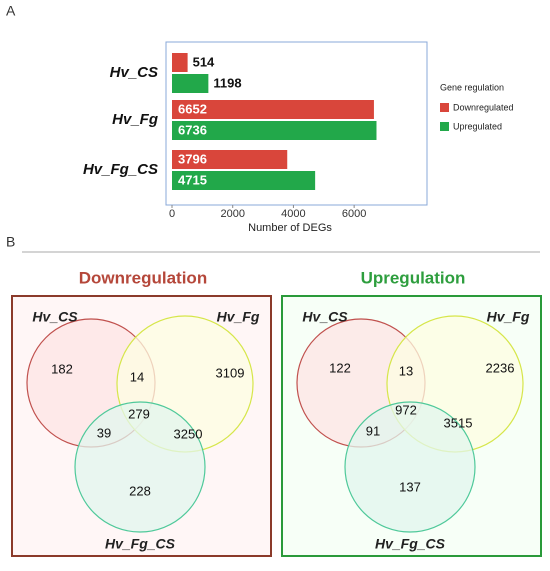 The image size is (550, 571). Describe the element at coordinates (139, 413) in the screenshot. I see `region-count: 279` at that location.